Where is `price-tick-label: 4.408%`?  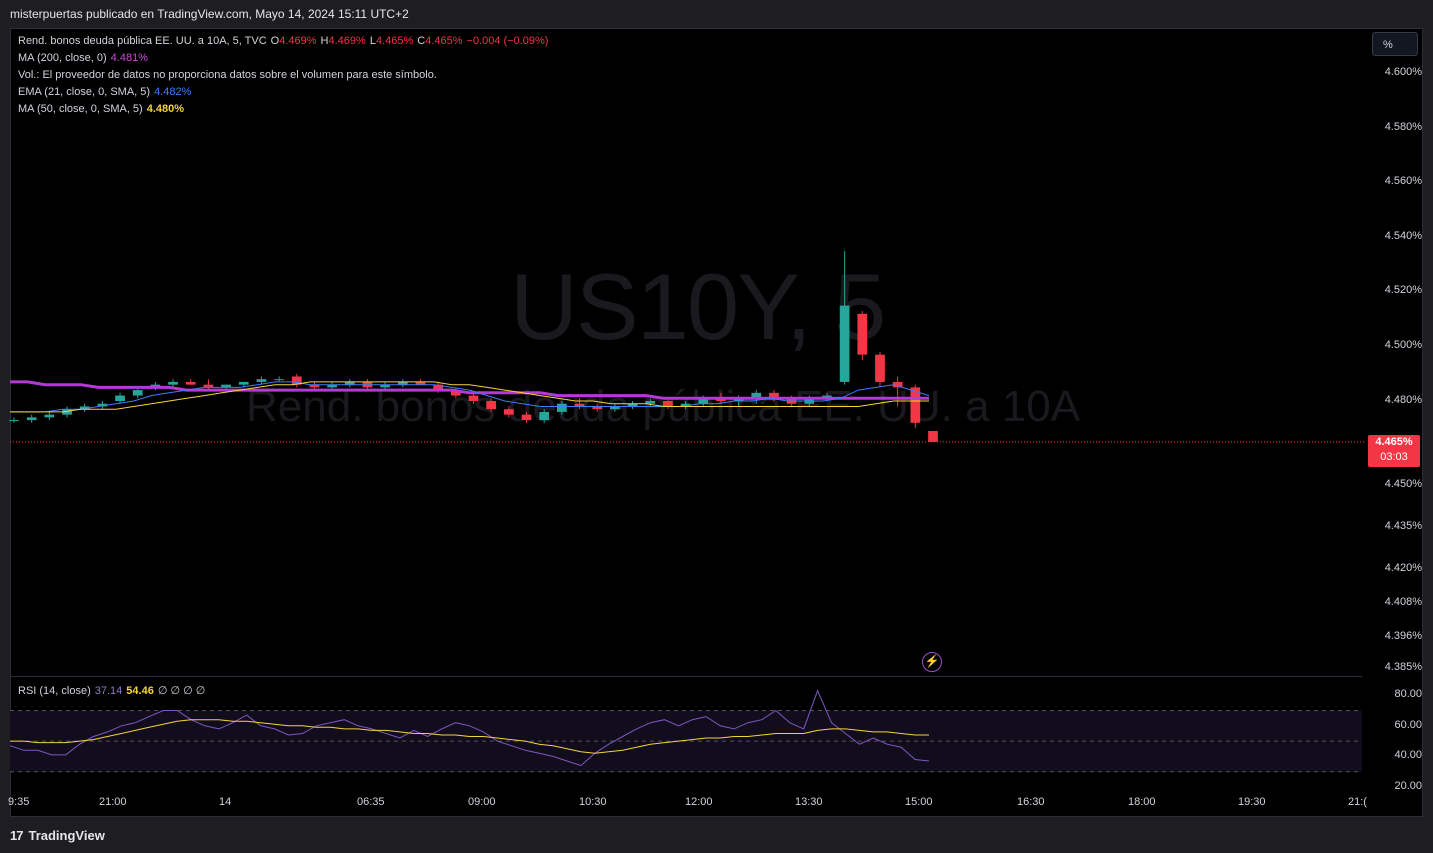
price-tick-label: 4.408% is located at coordinates (1403, 602).